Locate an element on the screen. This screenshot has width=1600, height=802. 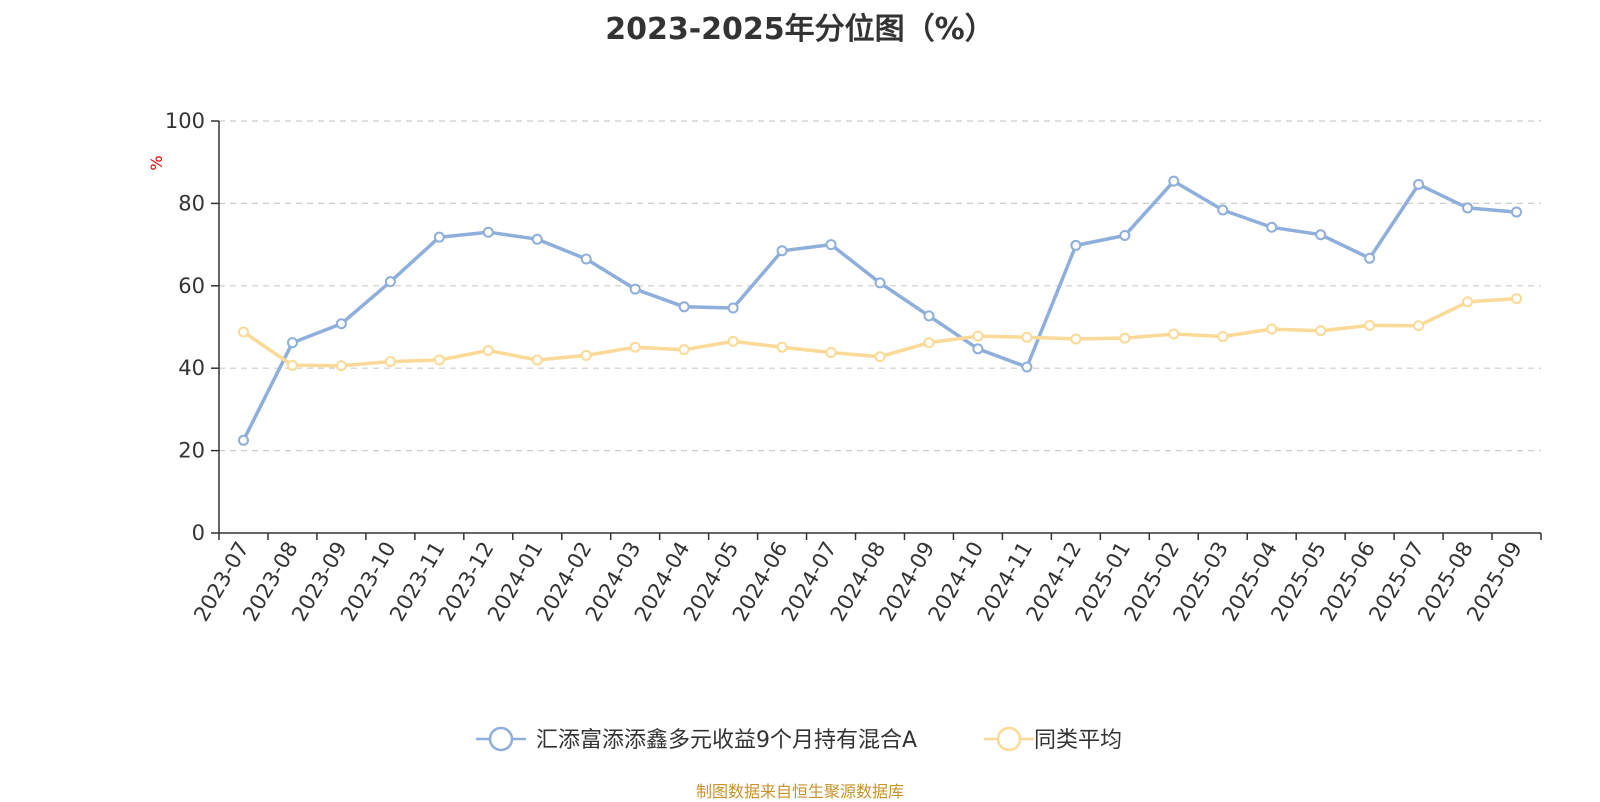
legend-item-1: 汇添富添添鑫多元收益9个月持有混合A is located at coordinates (696, 739).